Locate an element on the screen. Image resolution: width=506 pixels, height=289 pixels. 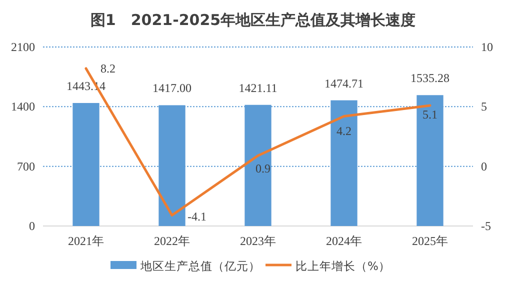
x-tick-label: 2023年 is located at coordinates (258, 241).